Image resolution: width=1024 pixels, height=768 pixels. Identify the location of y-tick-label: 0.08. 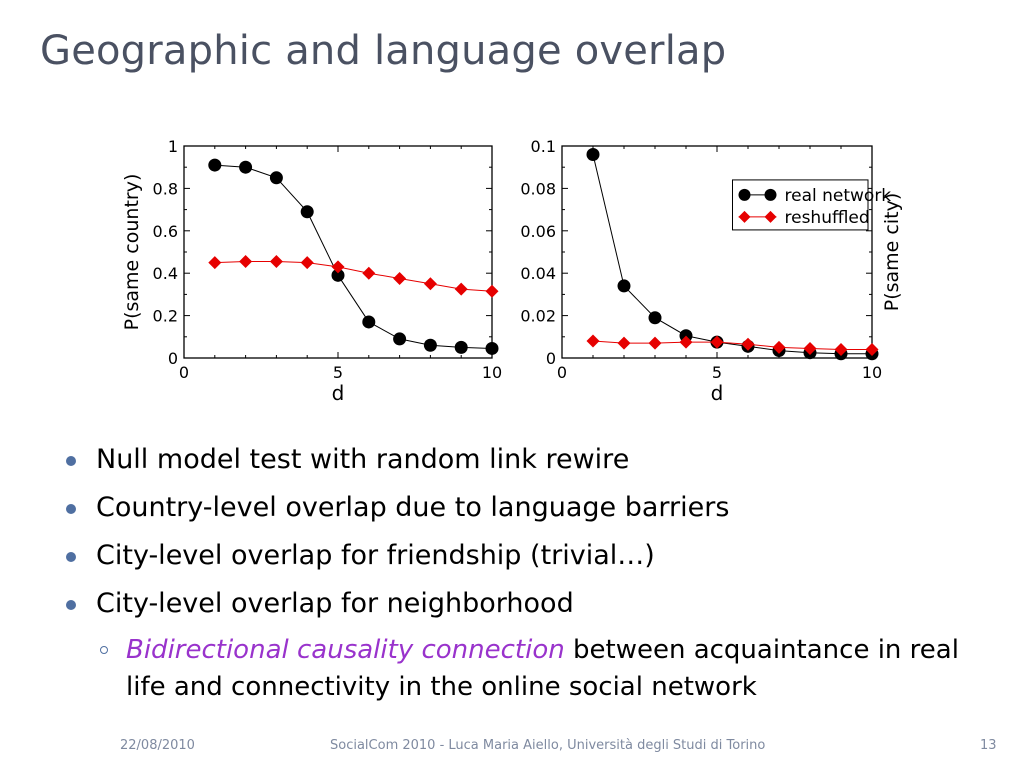
(538, 188).